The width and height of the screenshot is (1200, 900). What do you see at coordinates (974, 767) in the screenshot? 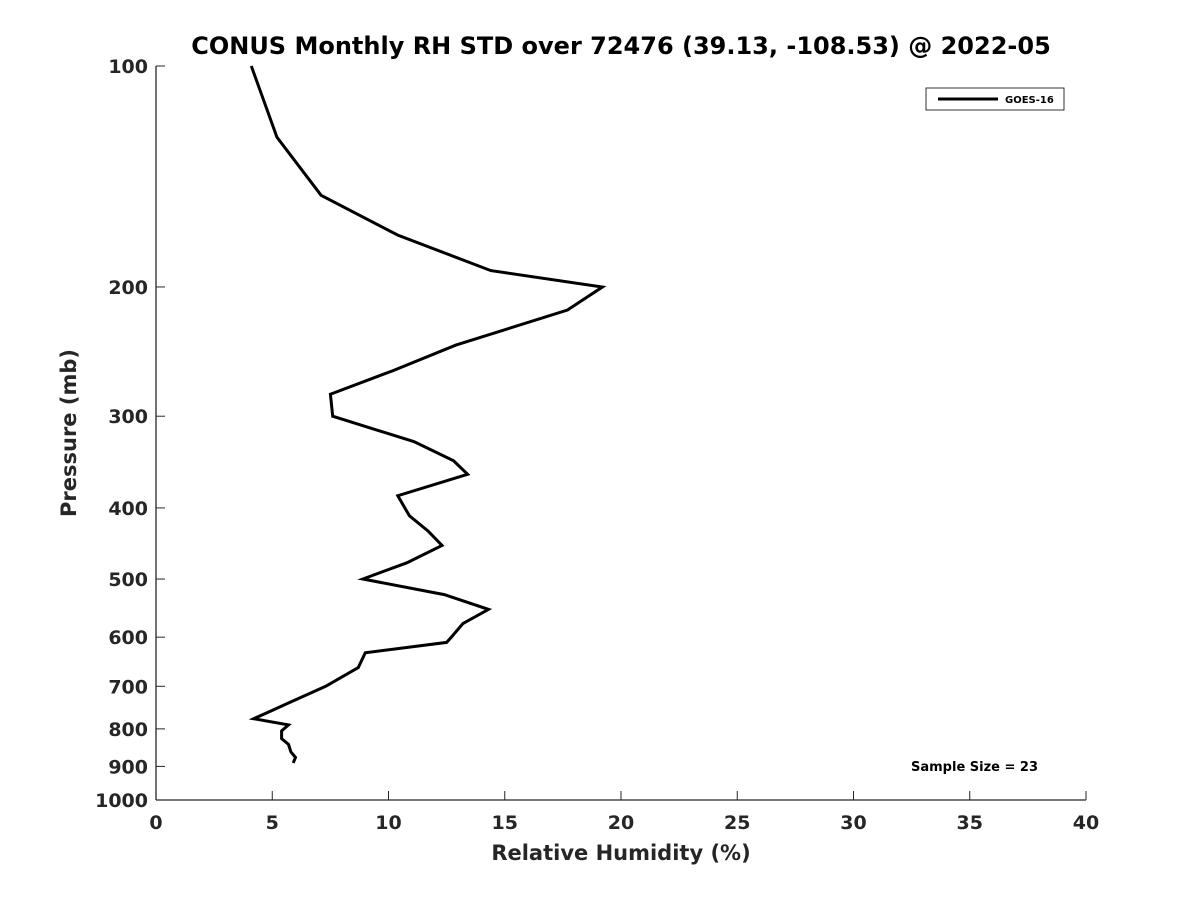
I see `sample-size-annotation: Sample Size = 23` at bounding box center [974, 767].